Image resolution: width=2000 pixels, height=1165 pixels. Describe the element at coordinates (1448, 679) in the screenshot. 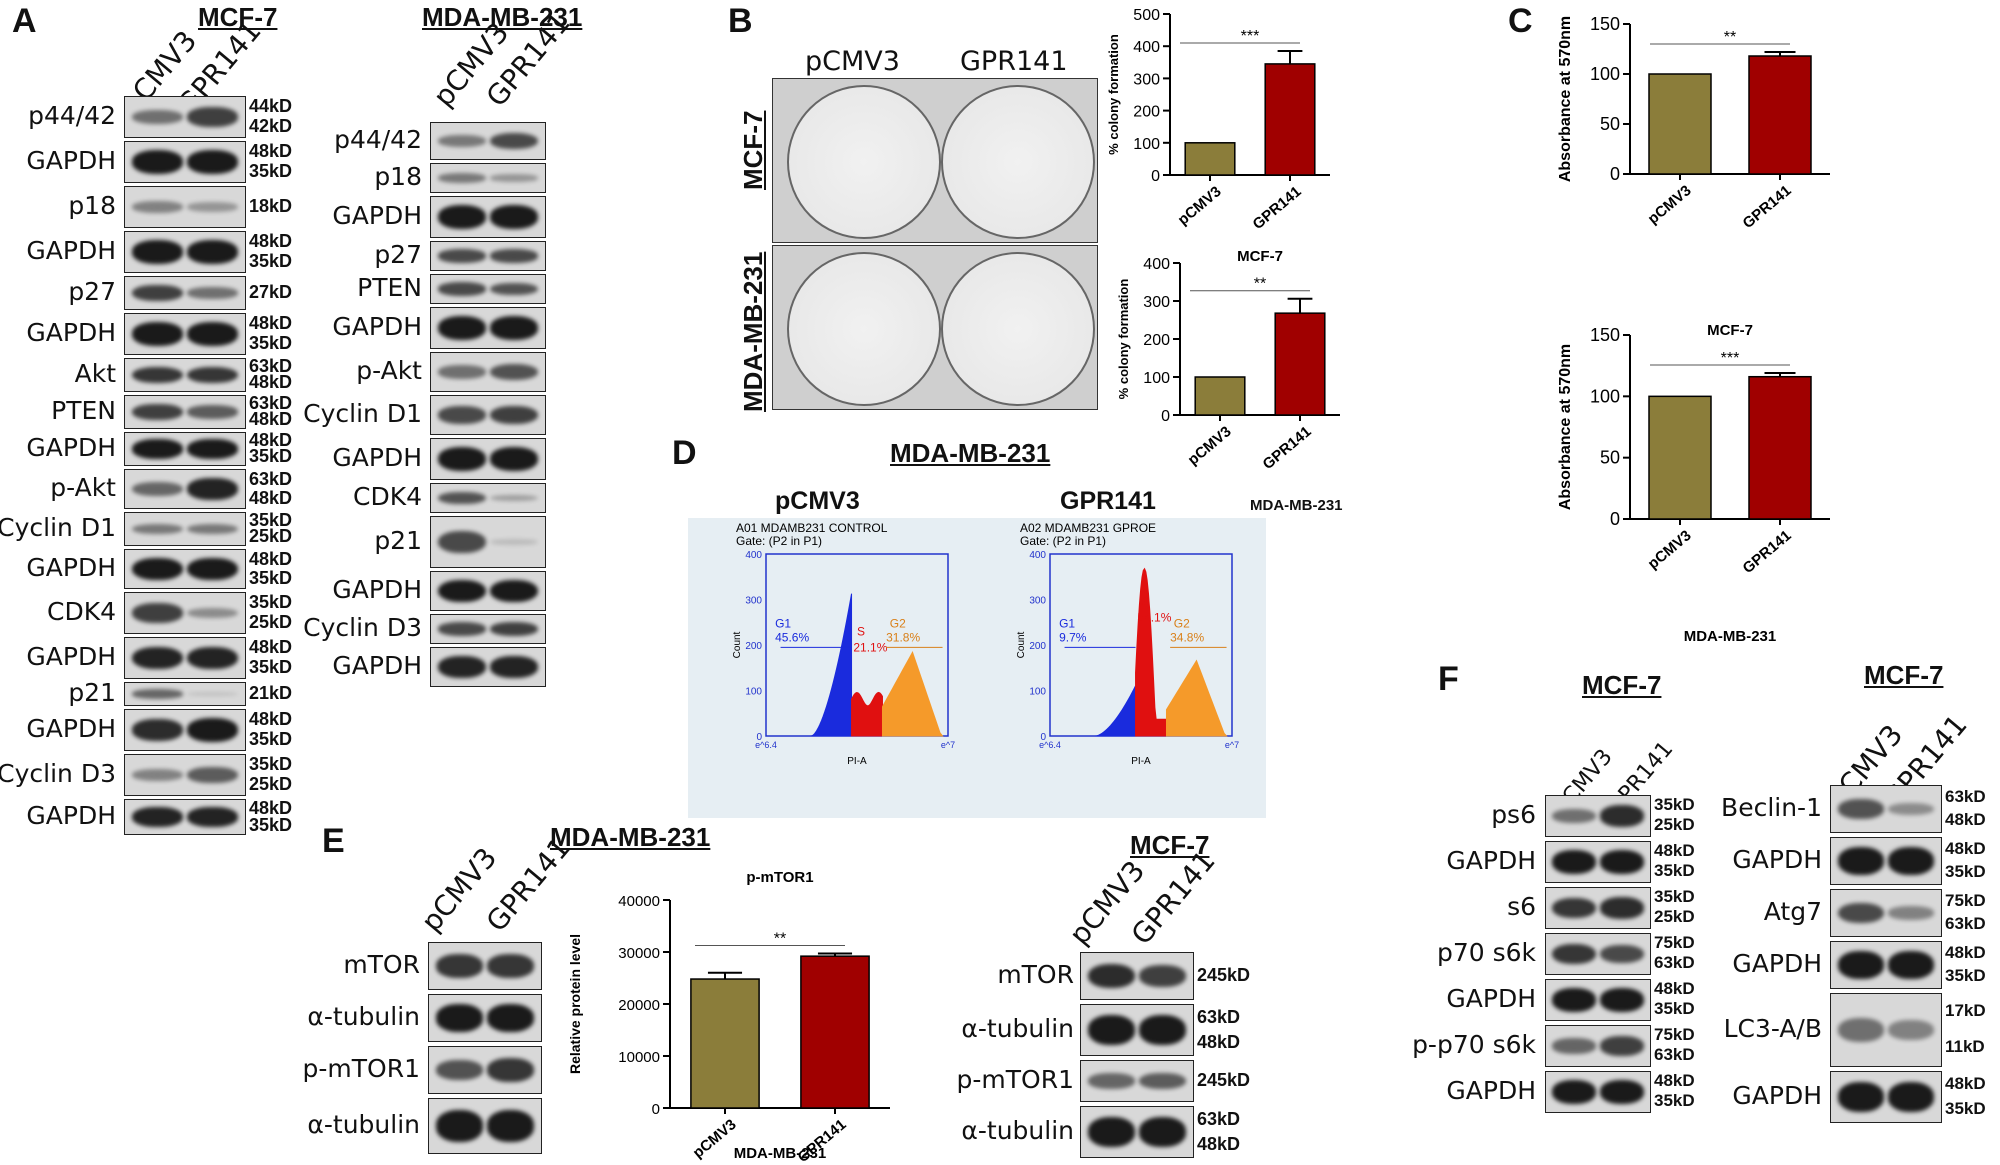

I see `panel-letter-f: F` at that location.